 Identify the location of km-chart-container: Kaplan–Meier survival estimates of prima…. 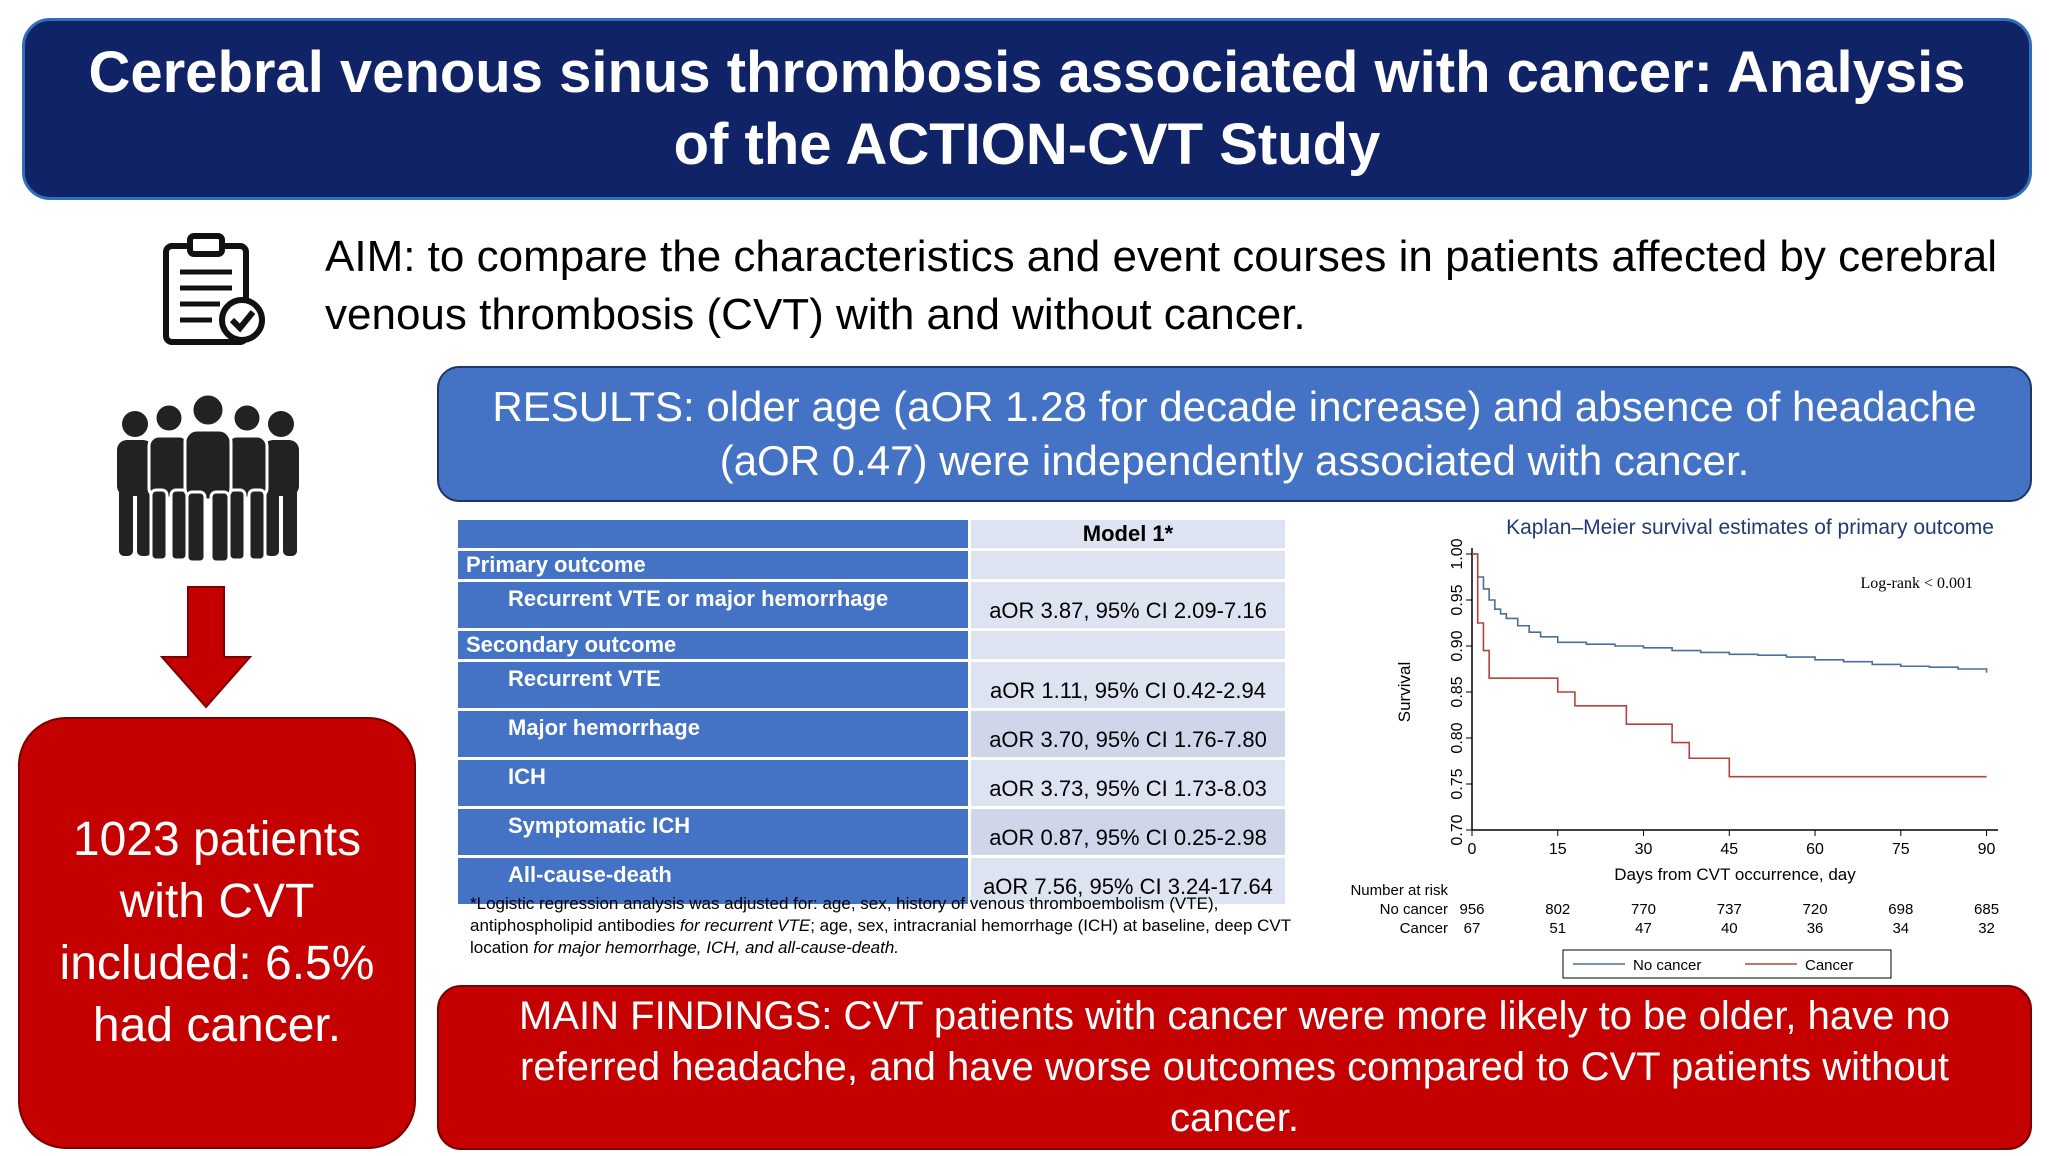
(1680, 747).